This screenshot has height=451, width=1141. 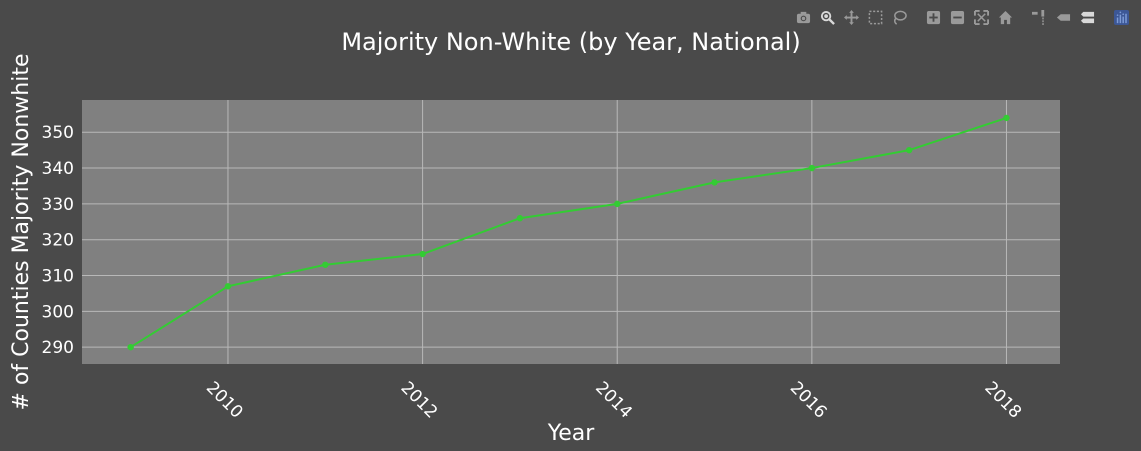 I want to click on x-tick-label: 2012, so click(x=419, y=400).